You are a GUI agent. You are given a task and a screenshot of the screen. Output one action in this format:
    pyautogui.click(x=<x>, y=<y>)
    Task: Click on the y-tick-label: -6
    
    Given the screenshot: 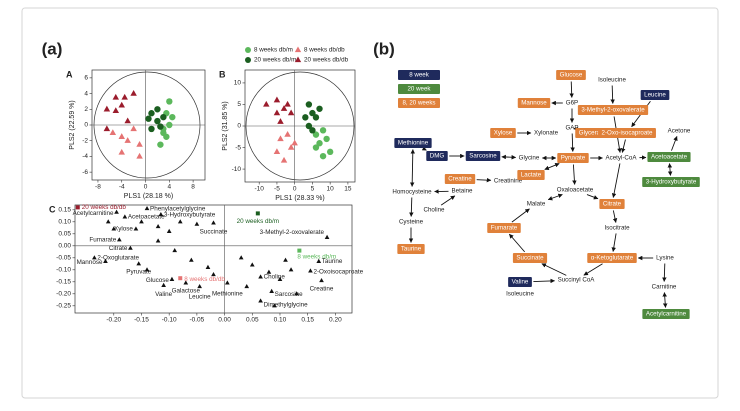 What is the action you would take?
    pyautogui.click(x=85, y=172)
    